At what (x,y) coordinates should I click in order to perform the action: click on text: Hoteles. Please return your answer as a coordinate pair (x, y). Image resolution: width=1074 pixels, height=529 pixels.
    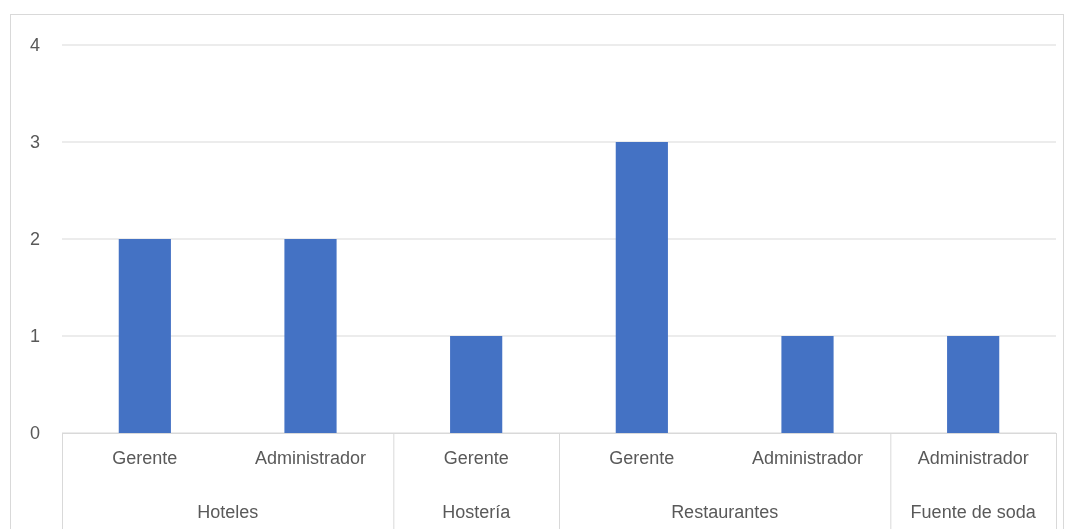
    Looking at the image, I should click on (228, 512).